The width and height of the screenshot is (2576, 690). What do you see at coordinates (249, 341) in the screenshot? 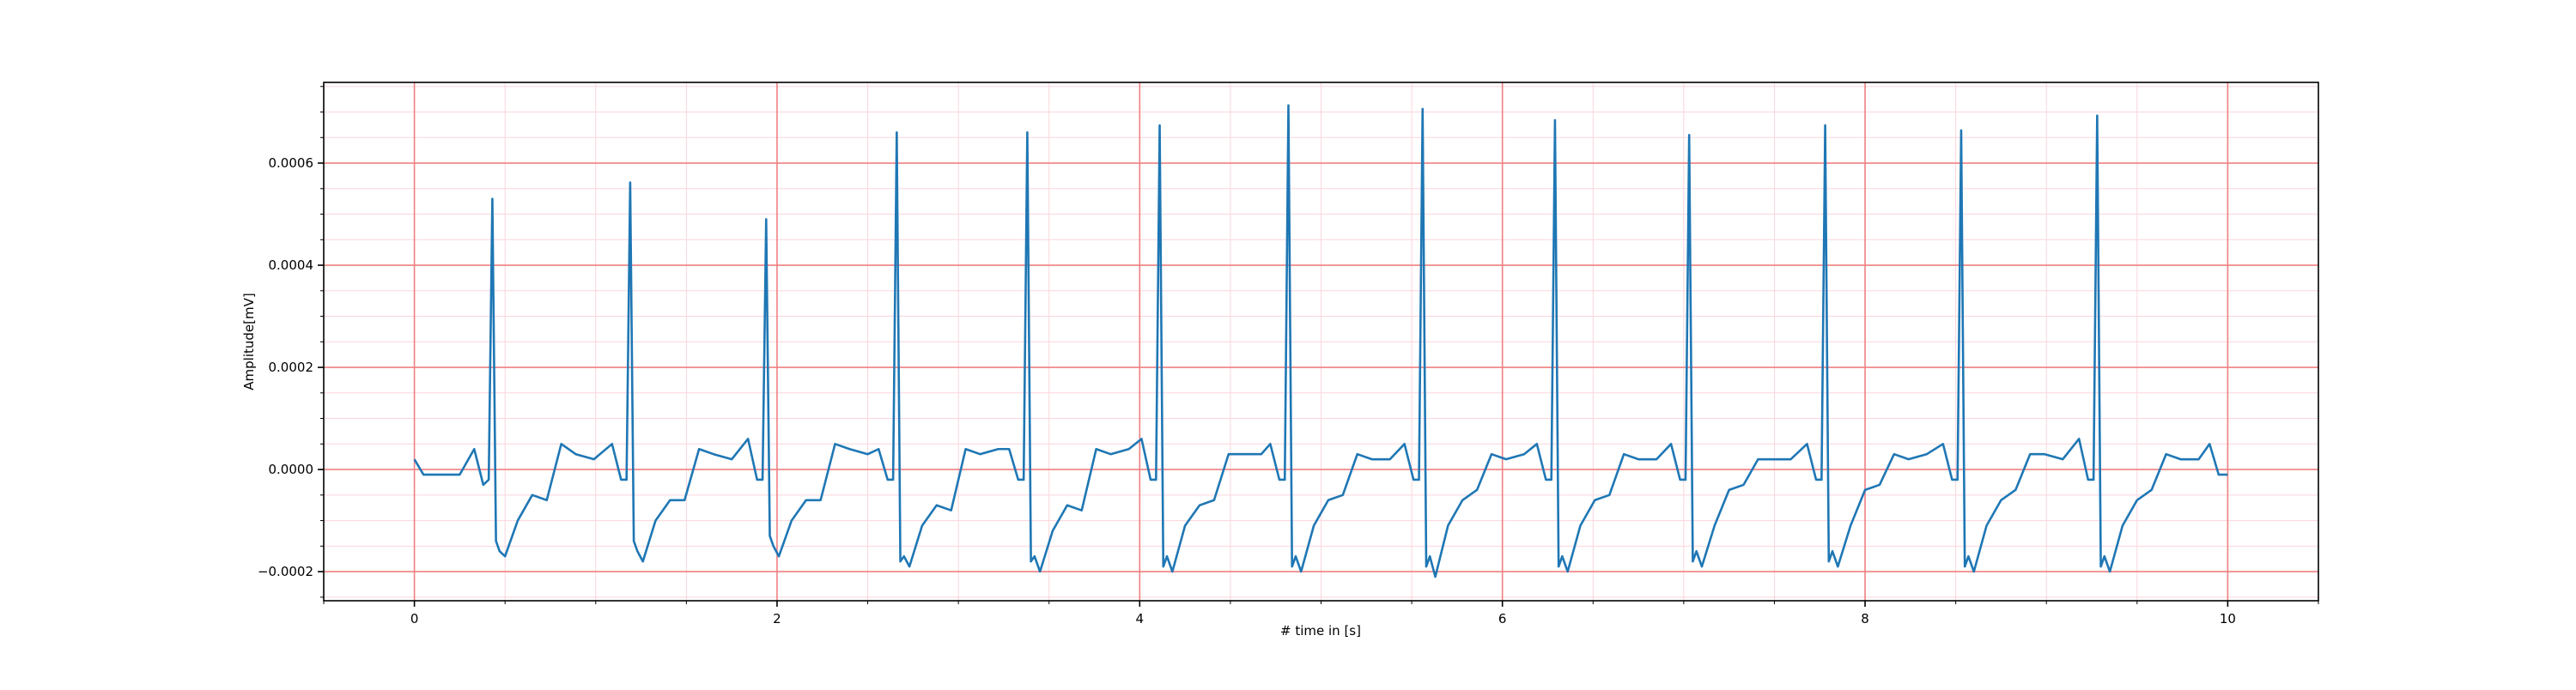
I see `y-axis-label: Amplitude[mV]` at bounding box center [249, 341].